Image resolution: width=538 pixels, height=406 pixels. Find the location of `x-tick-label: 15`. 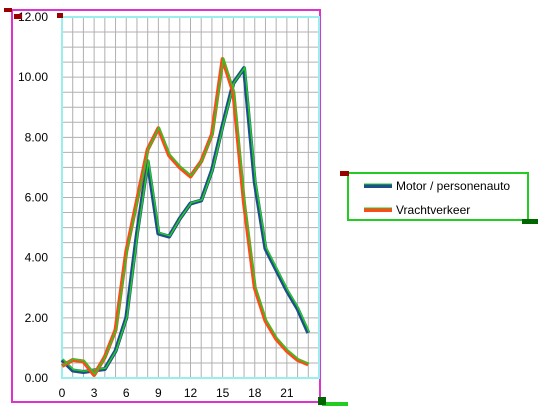

x-tick-label: 15 is located at coordinates (223, 393).